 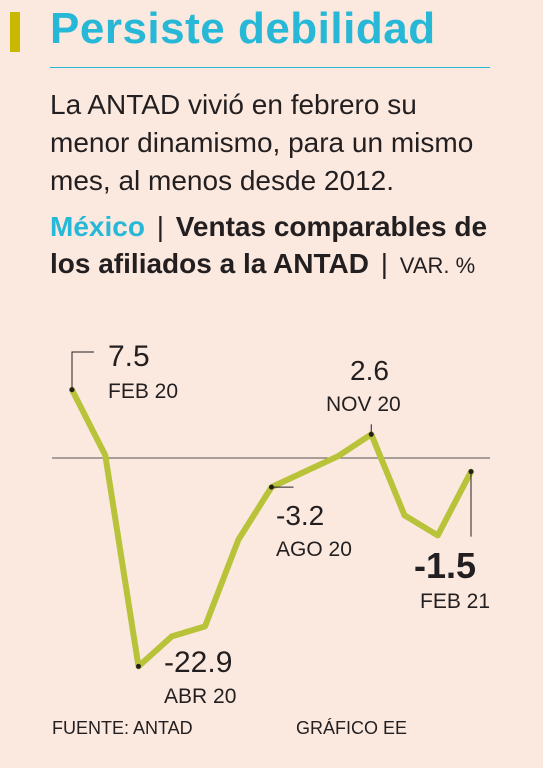 What do you see at coordinates (363, 404) in the screenshot?
I see `data-label-date: NOV 20` at bounding box center [363, 404].